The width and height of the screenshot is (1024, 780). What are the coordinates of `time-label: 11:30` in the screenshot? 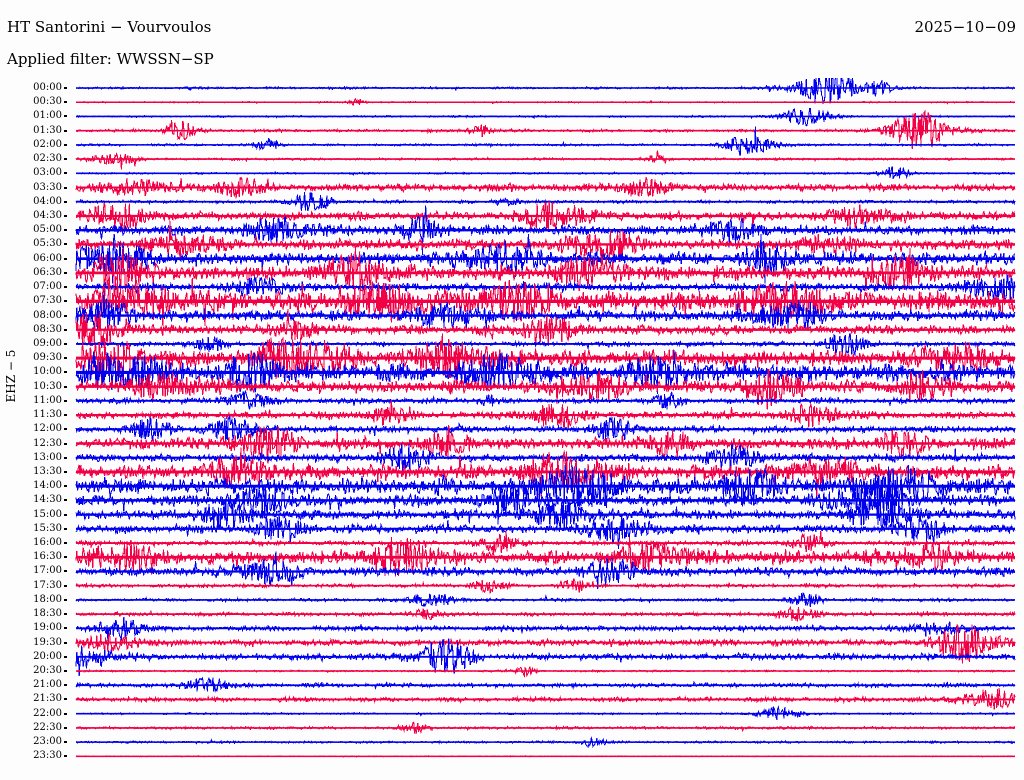 It's located at (47, 415).